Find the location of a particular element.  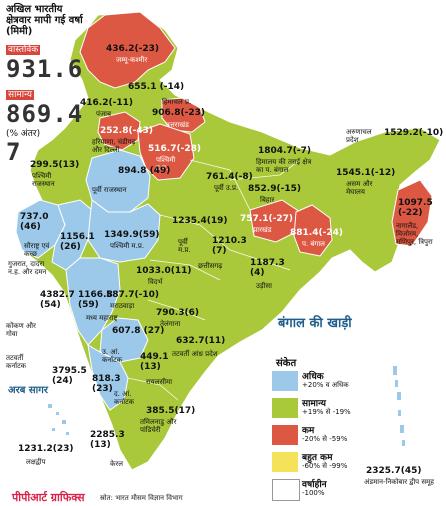

legend-item-deficient: कम -20% से -59% is located at coordinates (330, 436).